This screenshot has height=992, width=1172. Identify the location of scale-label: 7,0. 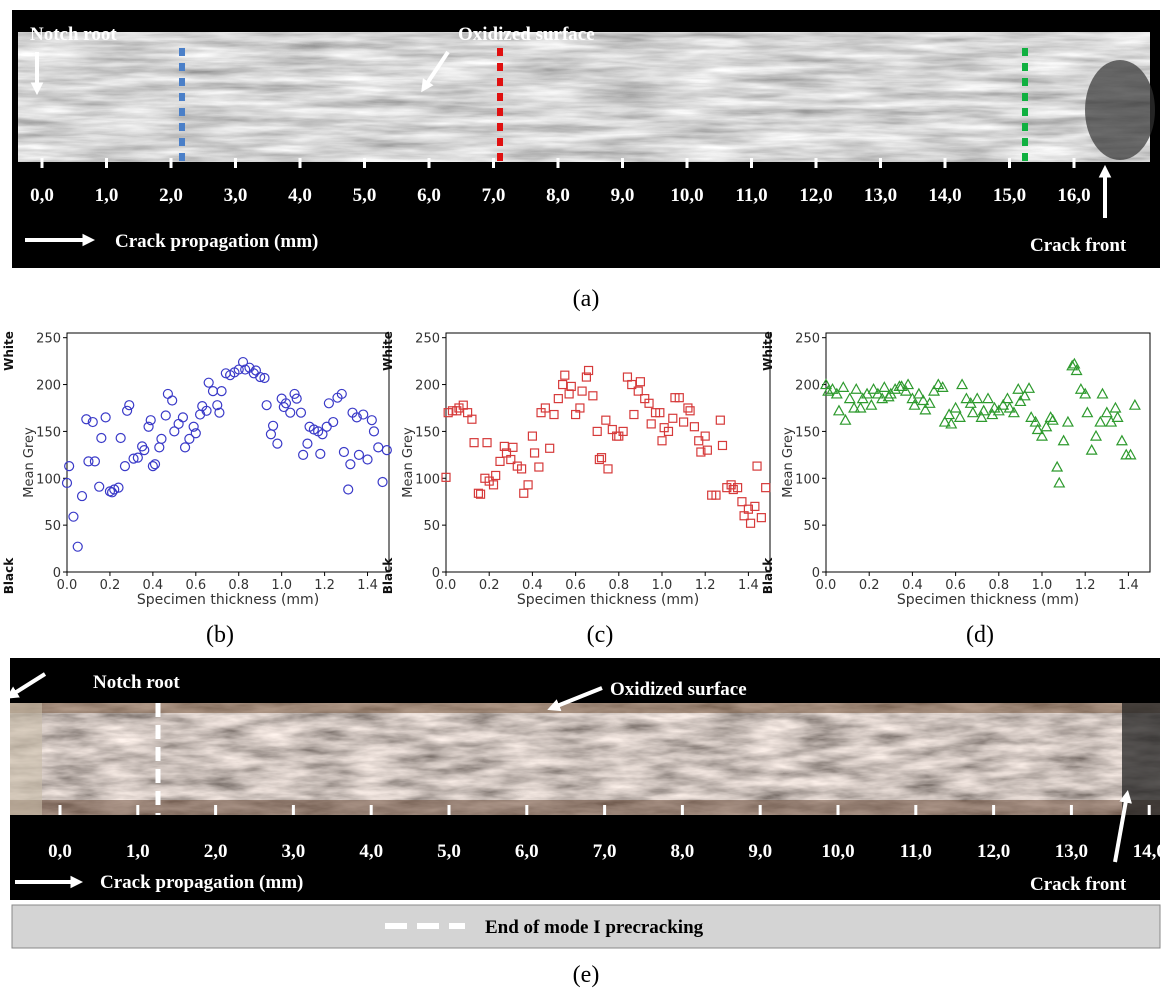
(605, 851).